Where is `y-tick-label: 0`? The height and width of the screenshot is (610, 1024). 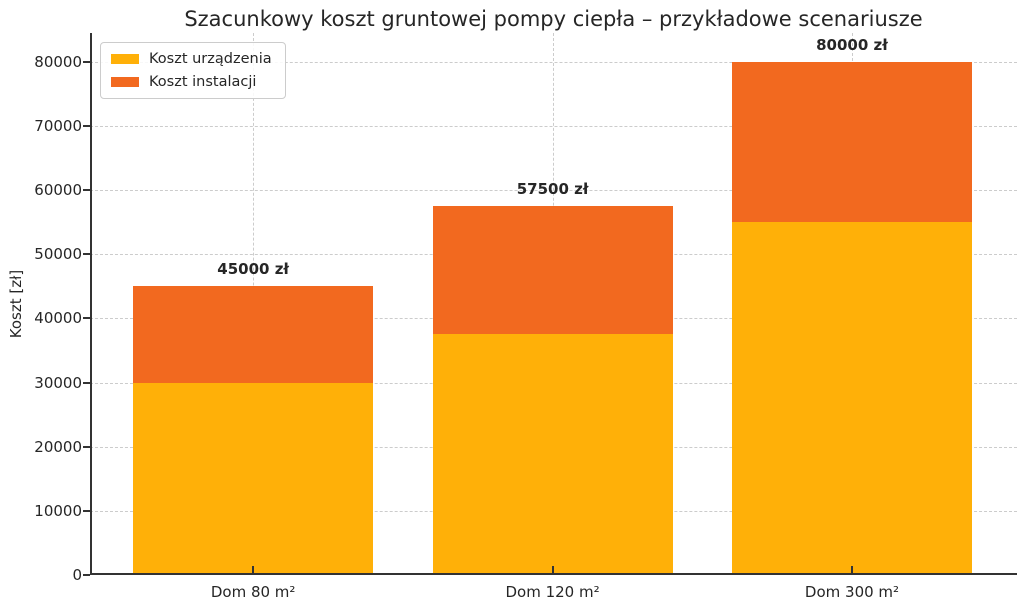 y-tick-label: 0 is located at coordinates (77, 575).